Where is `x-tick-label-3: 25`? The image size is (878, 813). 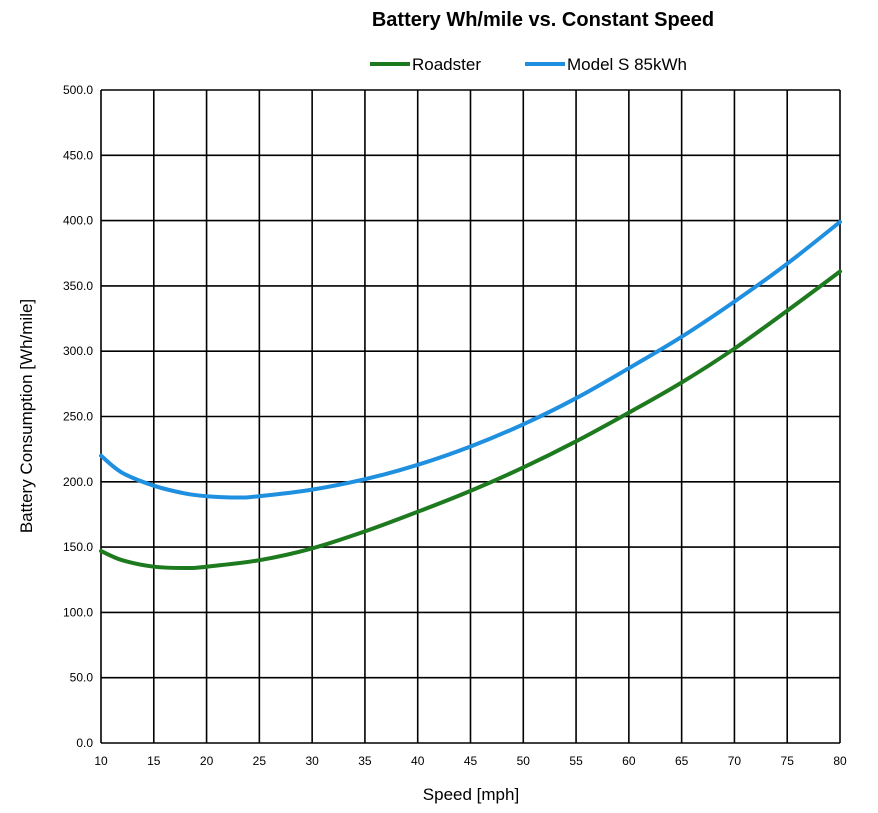
x-tick-label-3: 25 is located at coordinates (260, 761).